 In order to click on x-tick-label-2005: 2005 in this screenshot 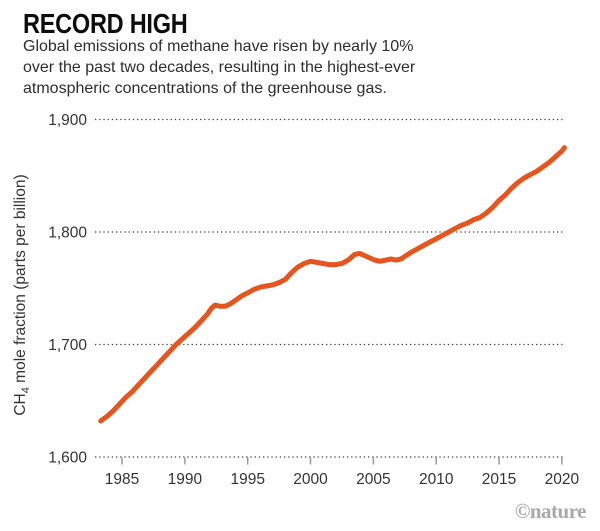, I will do `click(373, 479)`.